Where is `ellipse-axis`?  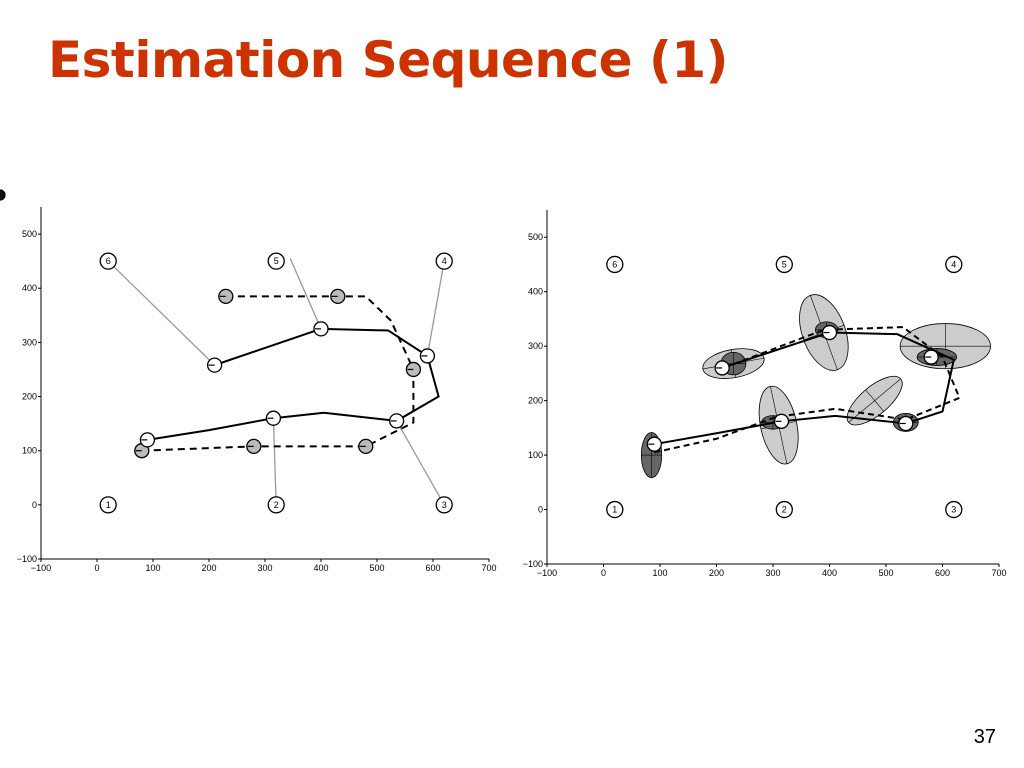 ellipse-axis is located at coordinates (875, 400).